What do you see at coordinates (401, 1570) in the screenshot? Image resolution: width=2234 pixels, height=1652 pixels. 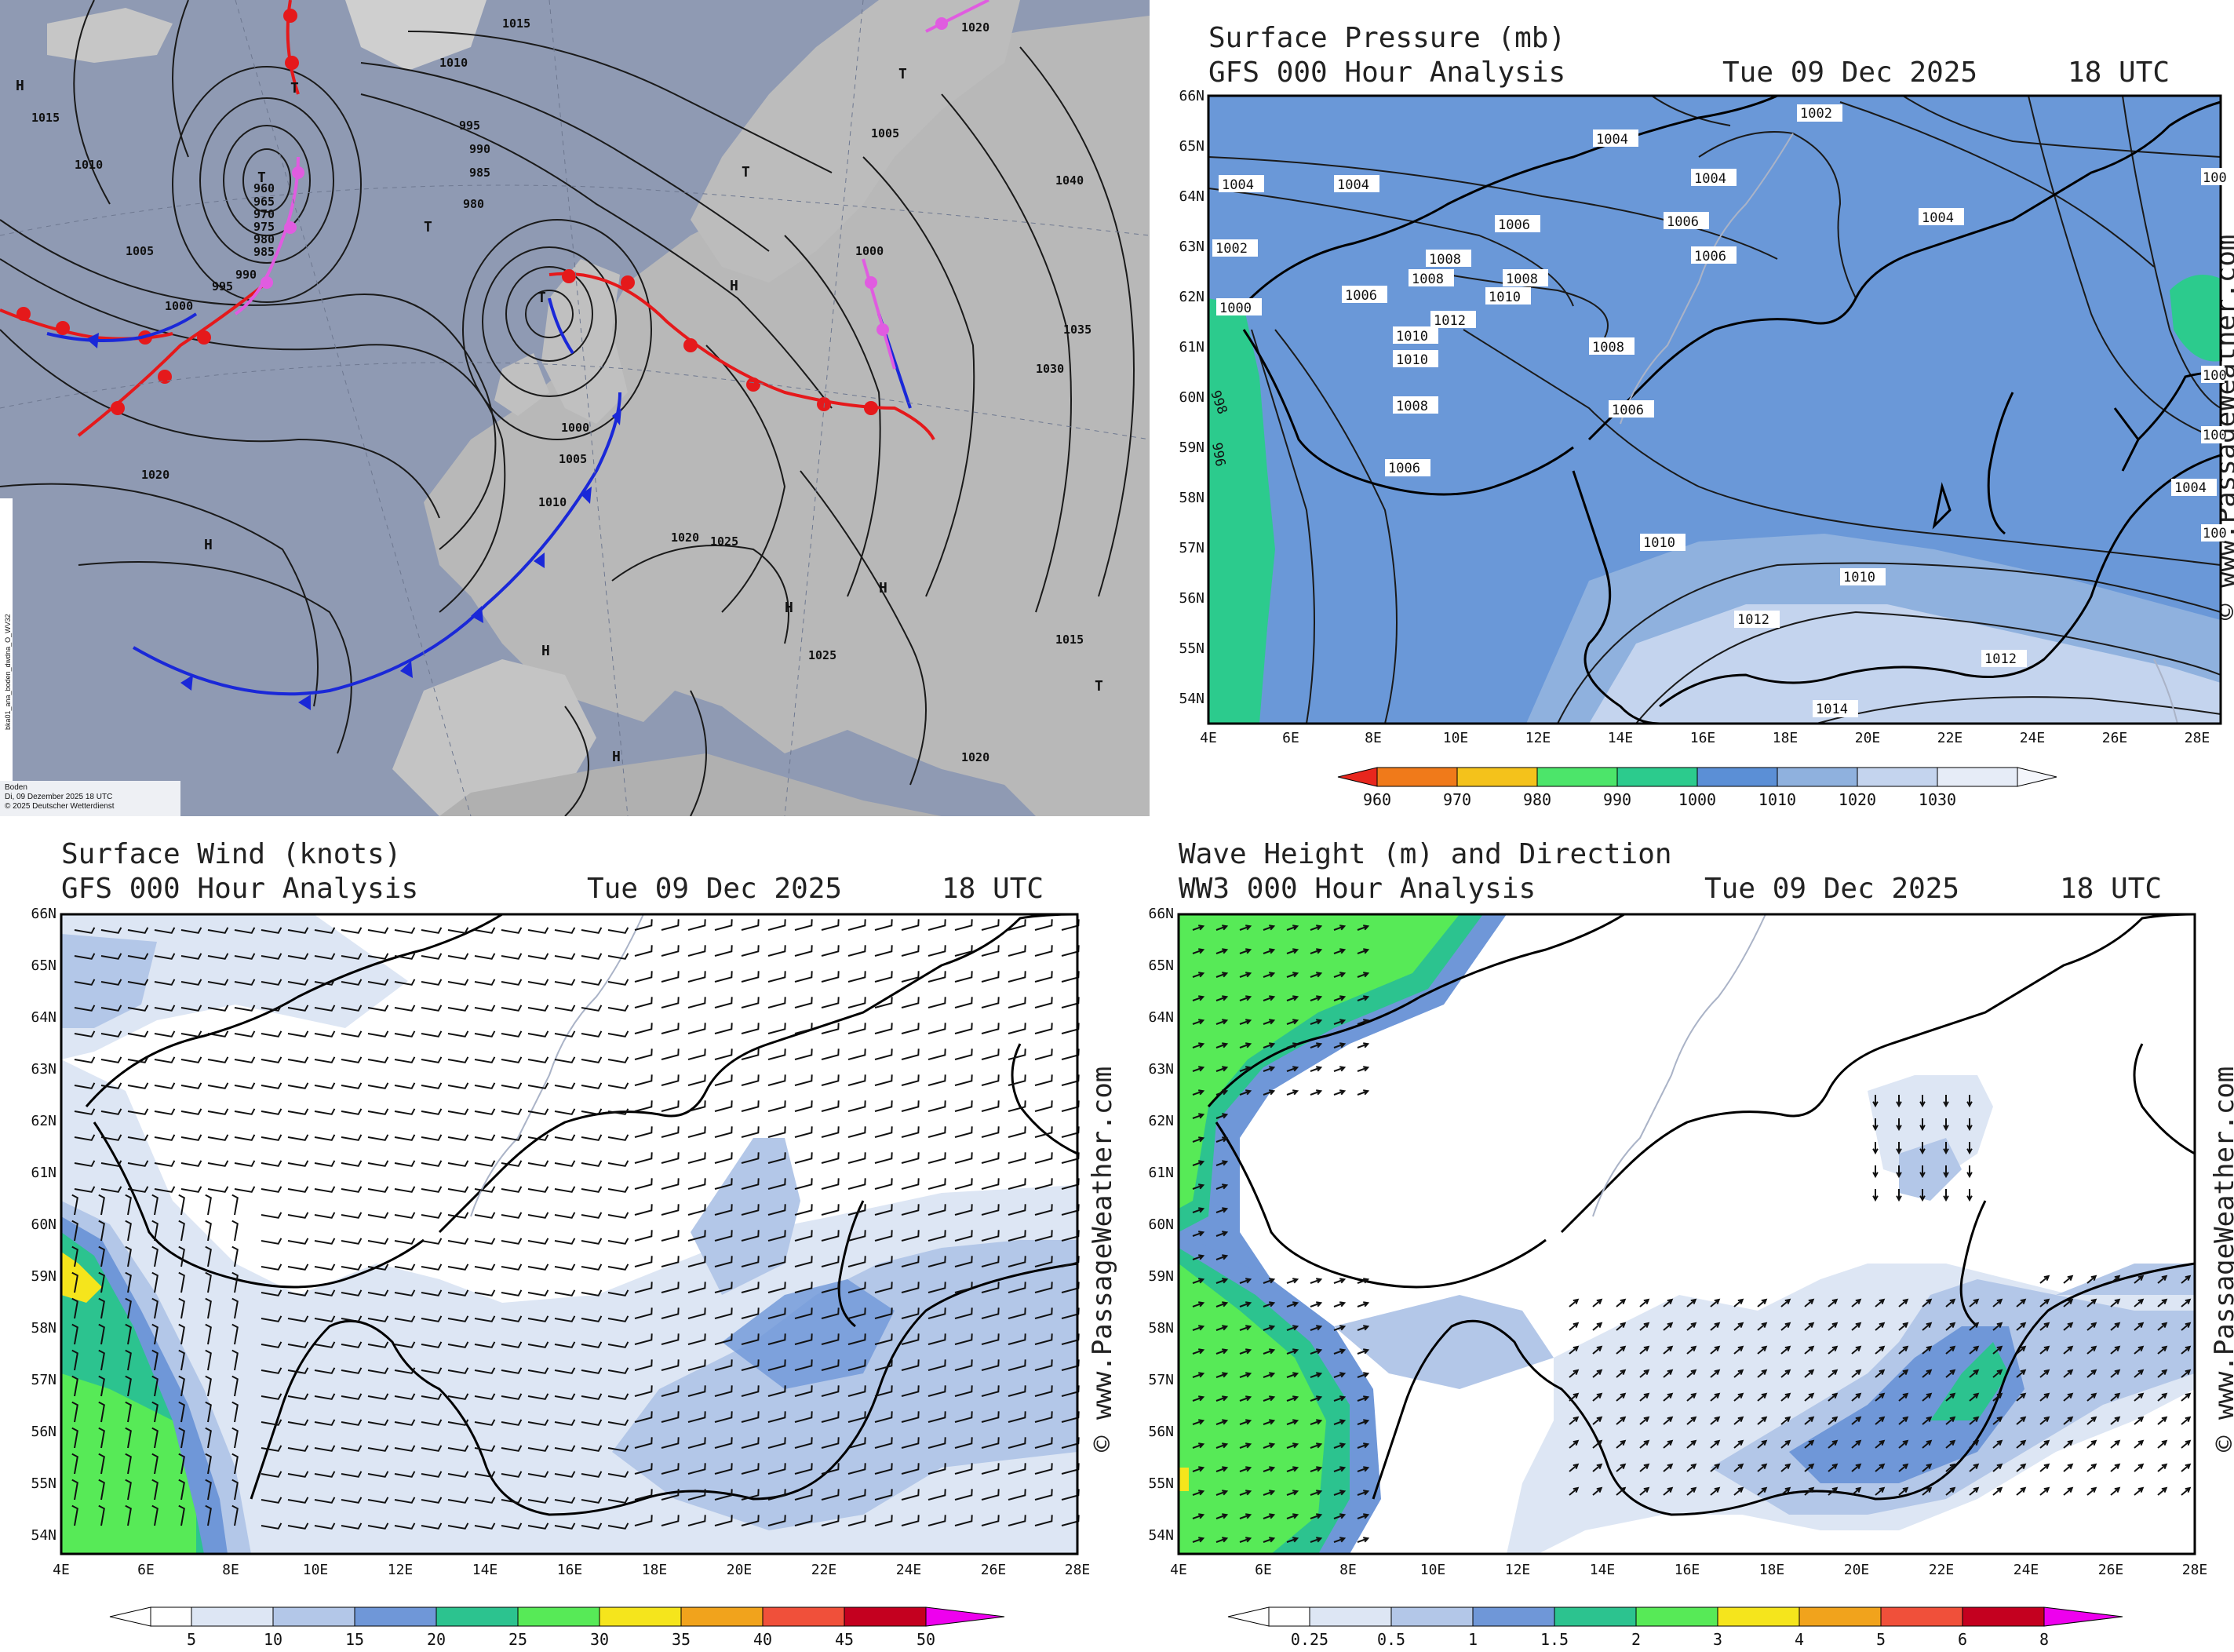 I see `lon-label: 12E` at bounding box center [401, 1570].